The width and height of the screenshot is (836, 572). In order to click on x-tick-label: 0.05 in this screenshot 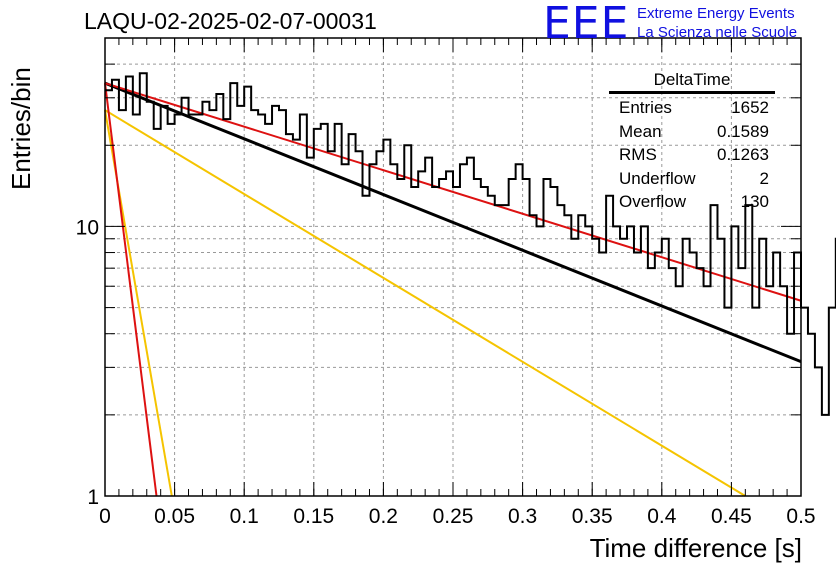, I will do `click(174, 516)`.